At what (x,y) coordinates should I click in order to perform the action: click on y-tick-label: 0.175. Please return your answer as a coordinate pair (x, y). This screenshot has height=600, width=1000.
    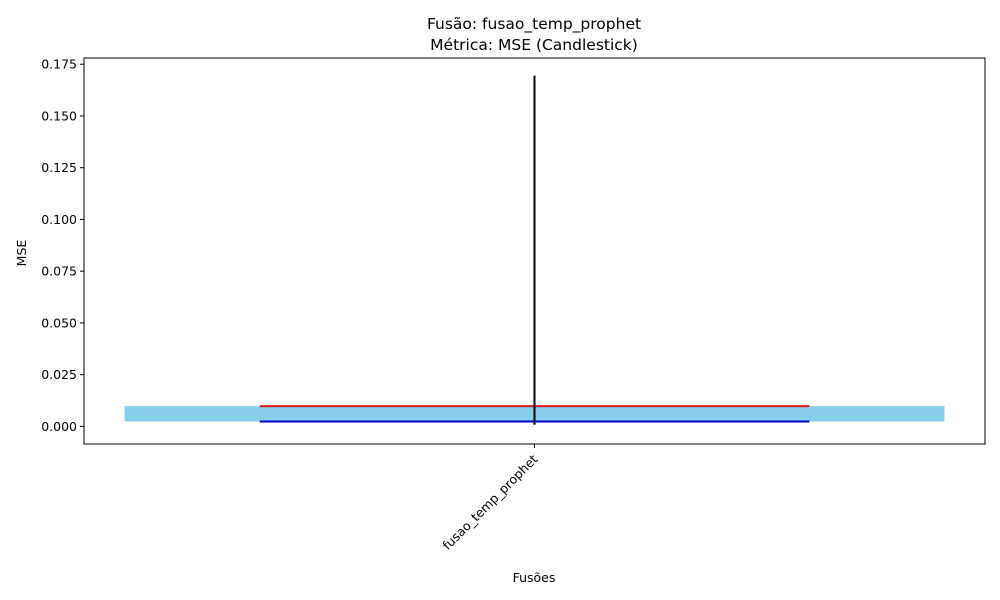
    Looking at the image, I should click on (59, 64).